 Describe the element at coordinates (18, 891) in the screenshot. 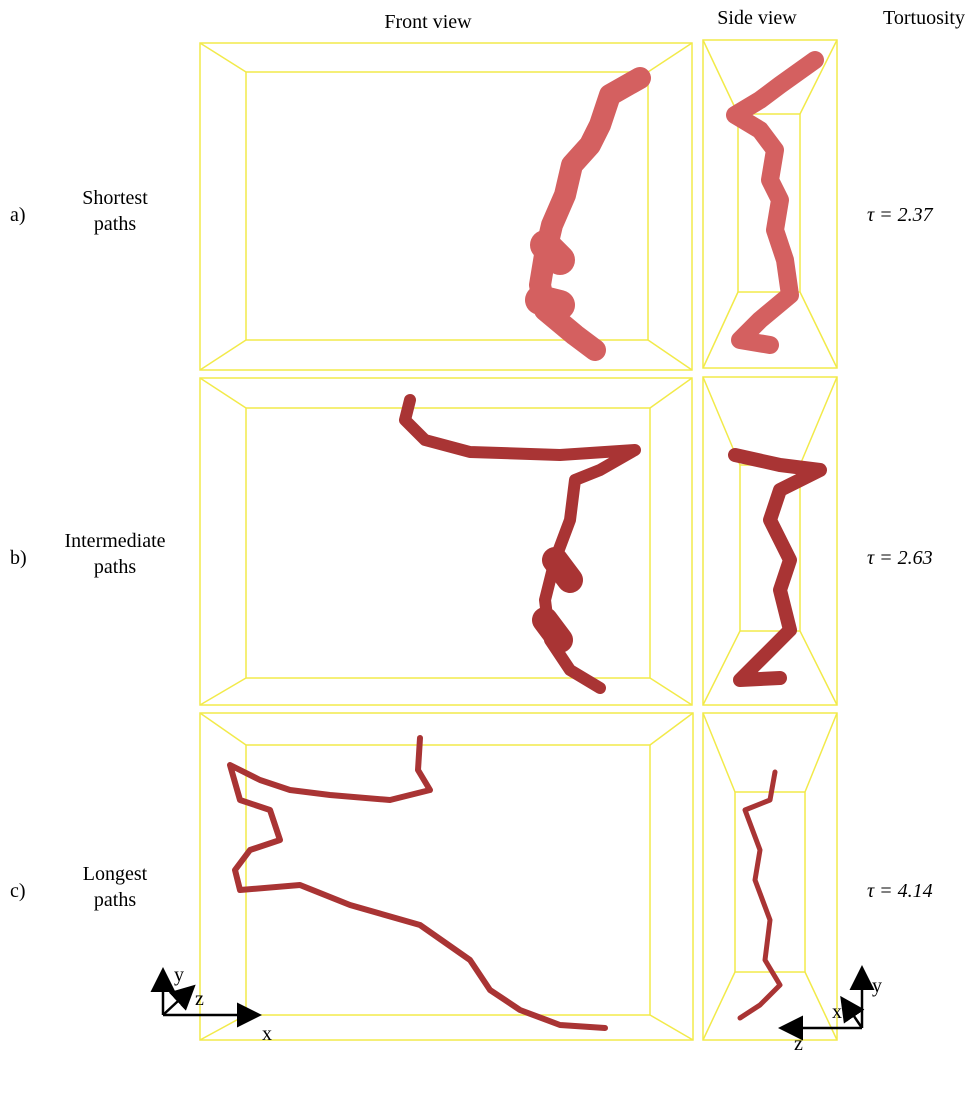

I see `row-label: c)` at that location.